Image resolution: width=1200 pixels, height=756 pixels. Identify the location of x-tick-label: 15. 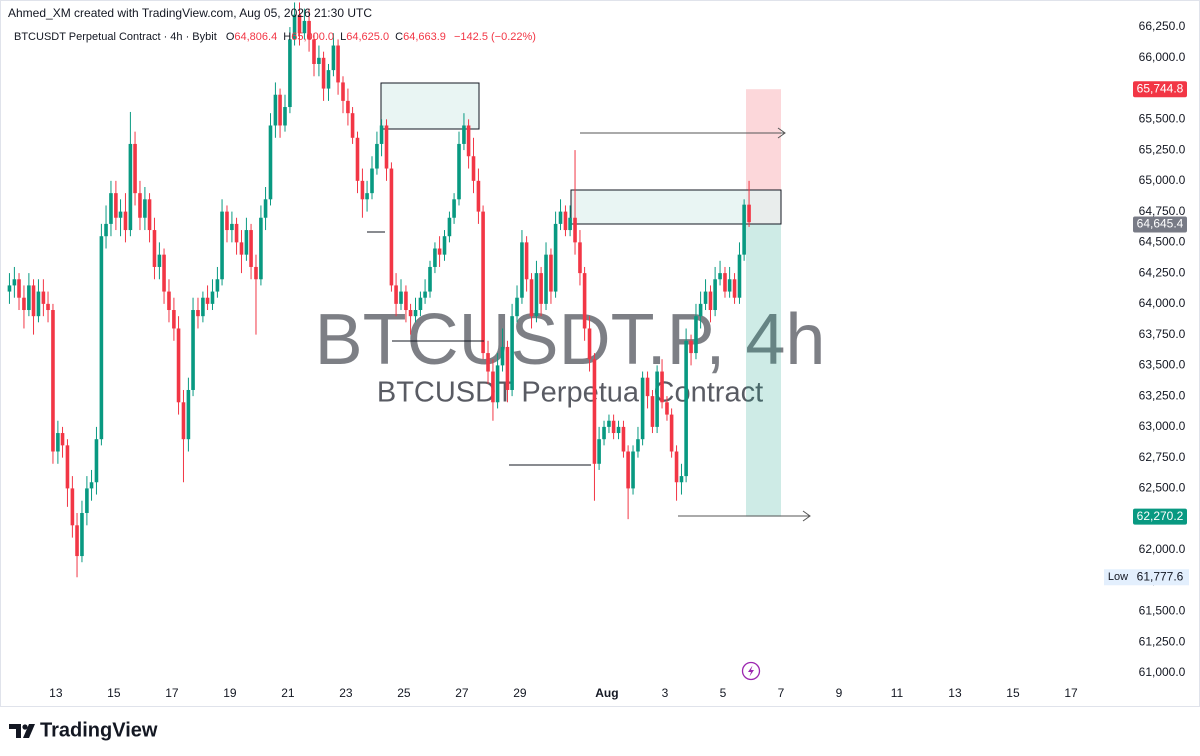
(114, 693).